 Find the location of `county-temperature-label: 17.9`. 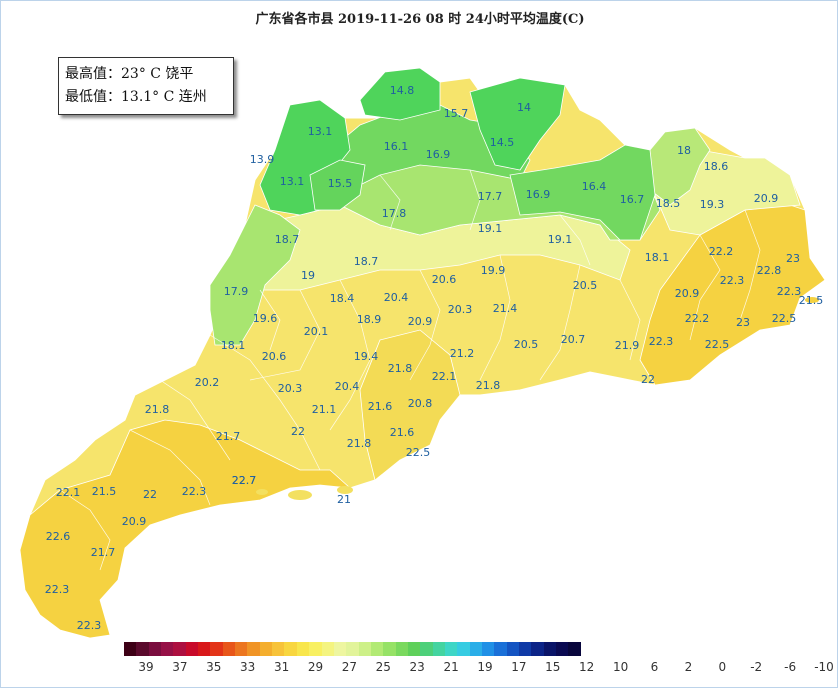

county-temperature-label: 17.9 is located at coordinates (236, 291).